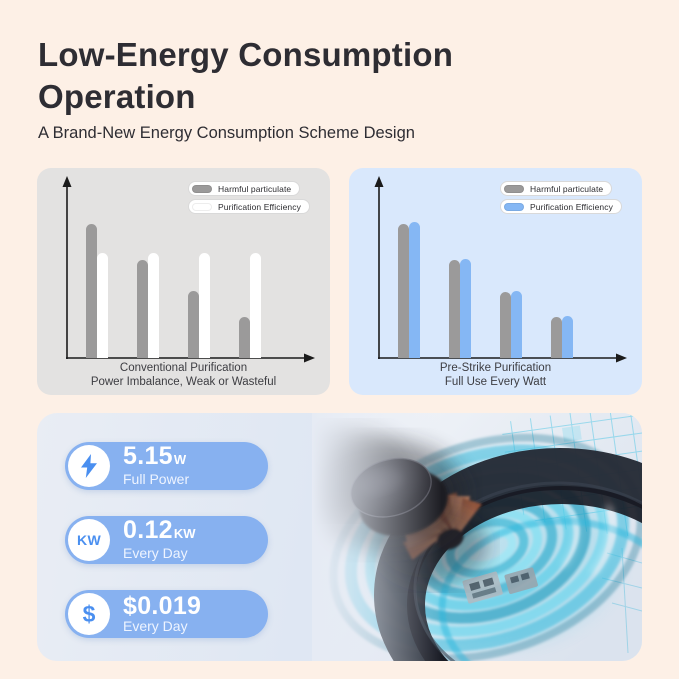 This screenshot has width=679, height=679. I want to click on stat-icon-circle: KW, so click(89, 540).